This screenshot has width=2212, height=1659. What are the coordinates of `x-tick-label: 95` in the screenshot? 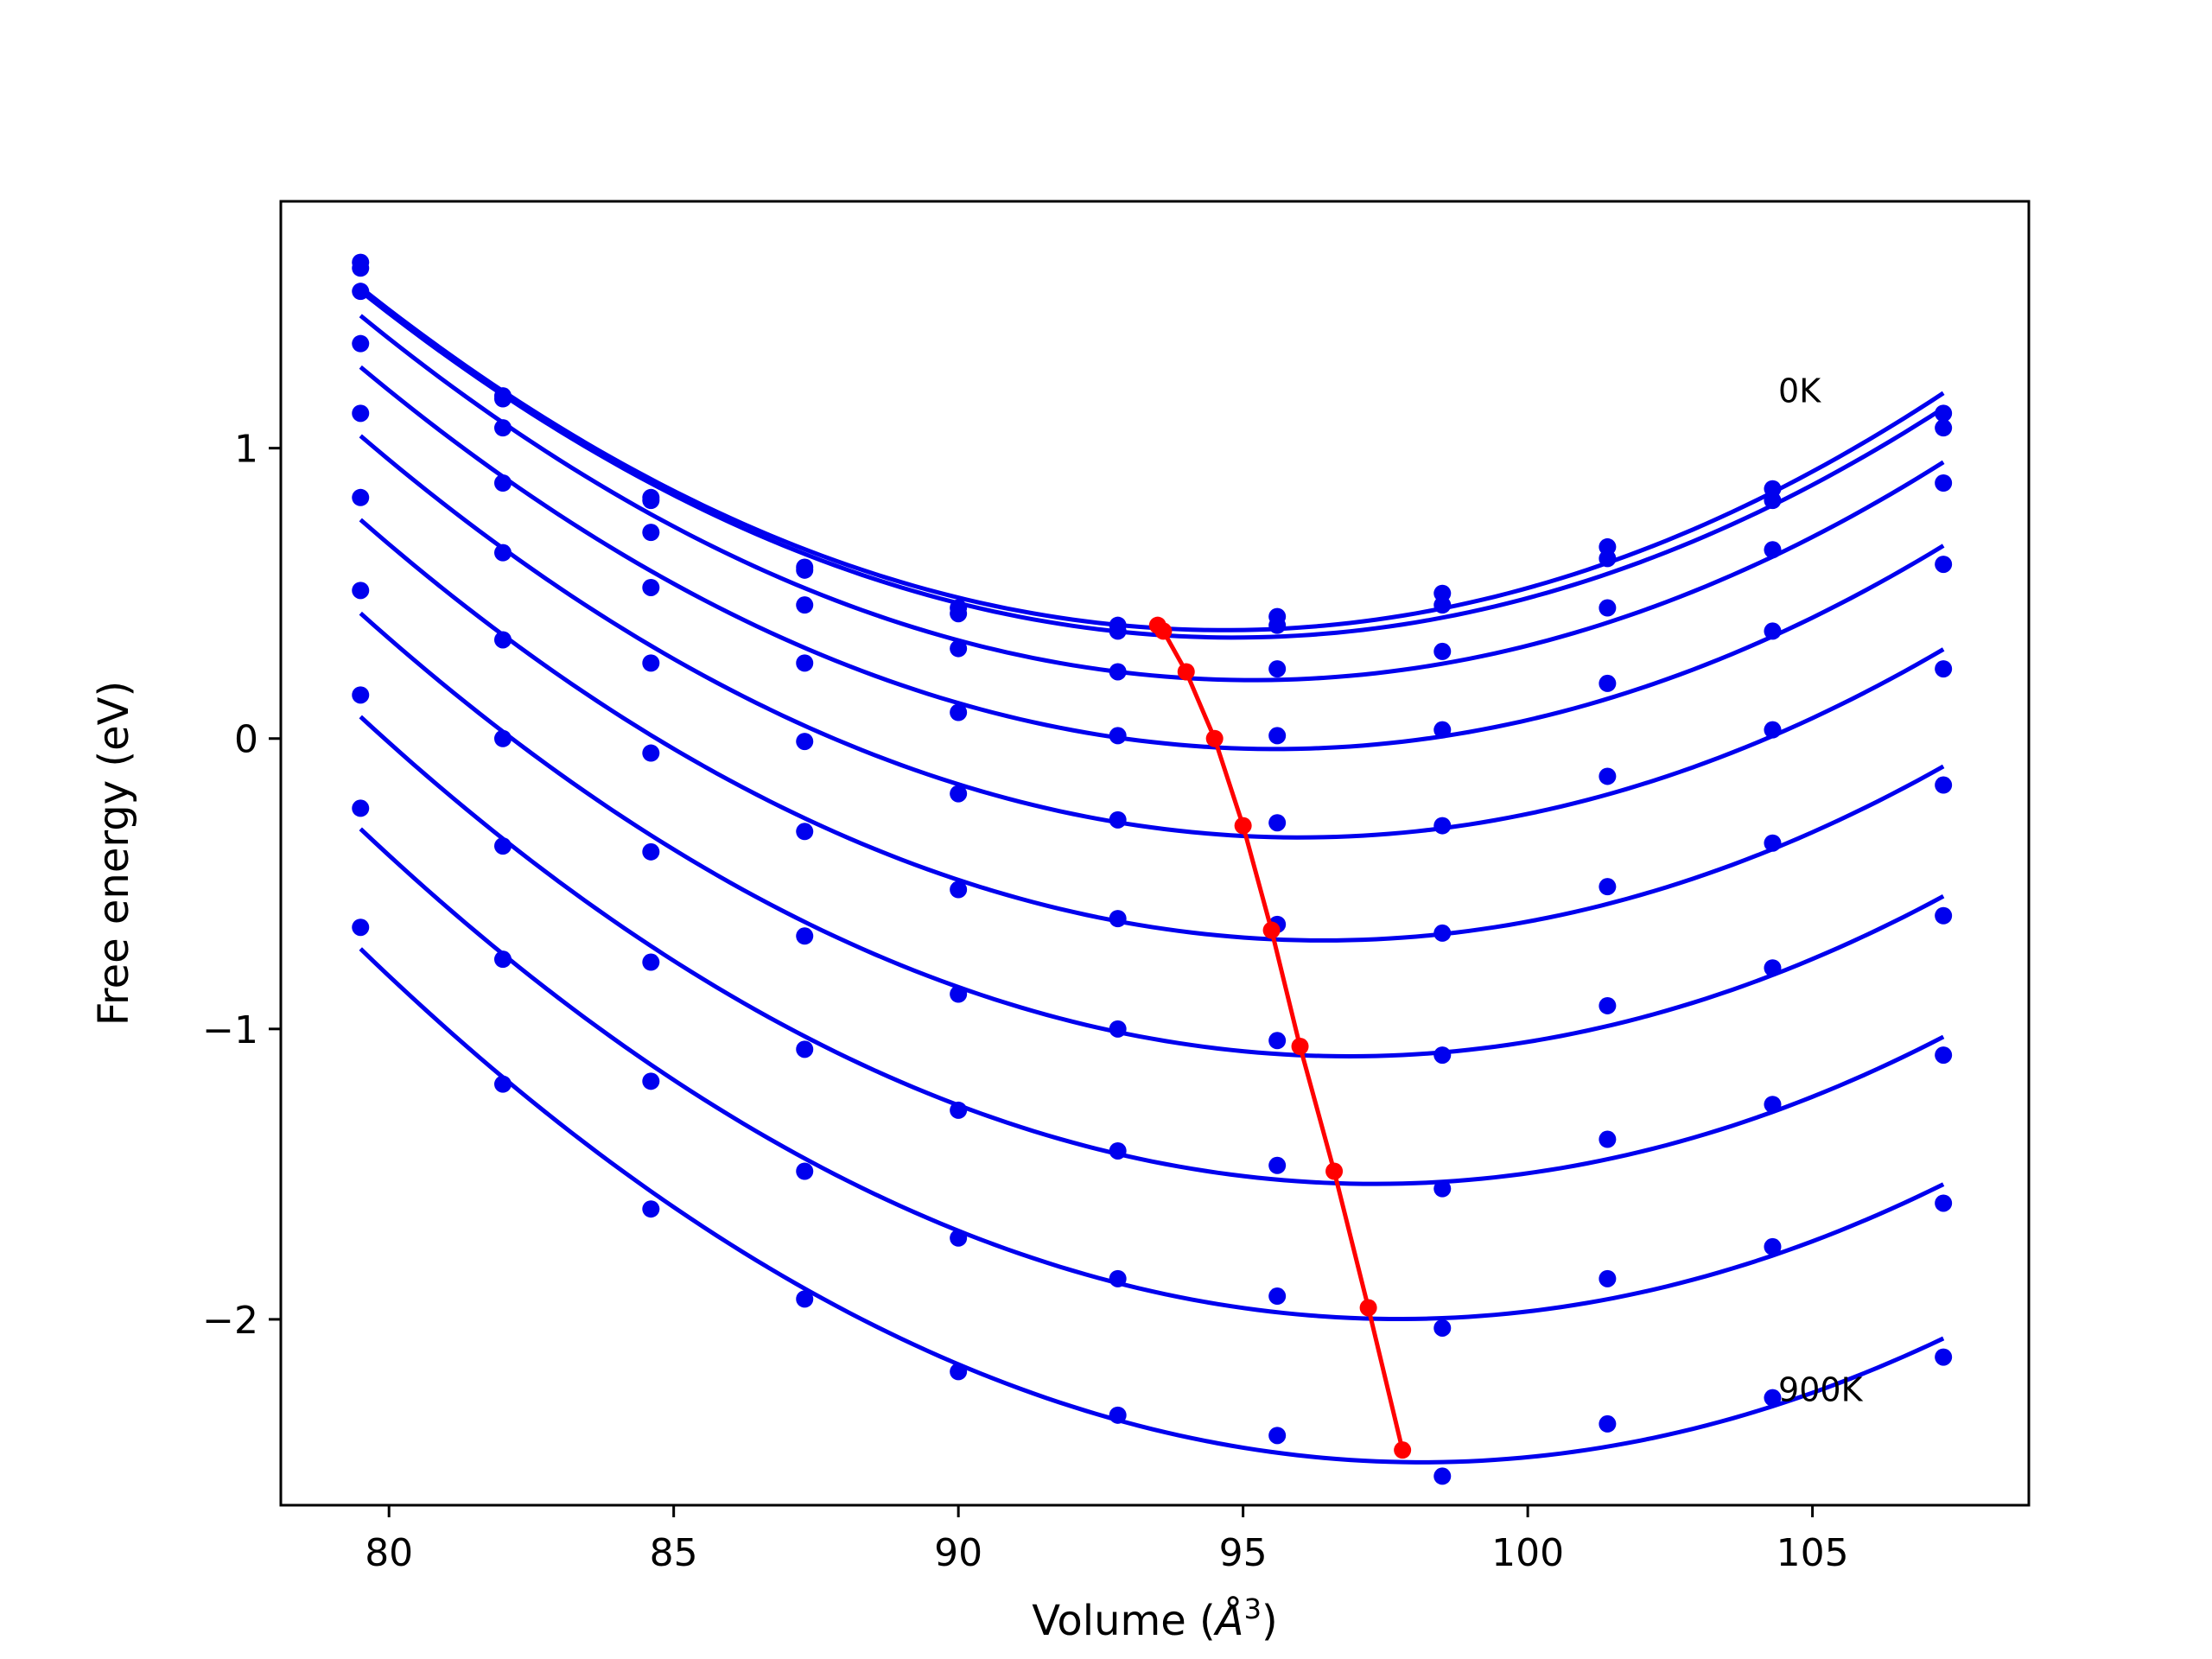 It's located at (1243, 1553).